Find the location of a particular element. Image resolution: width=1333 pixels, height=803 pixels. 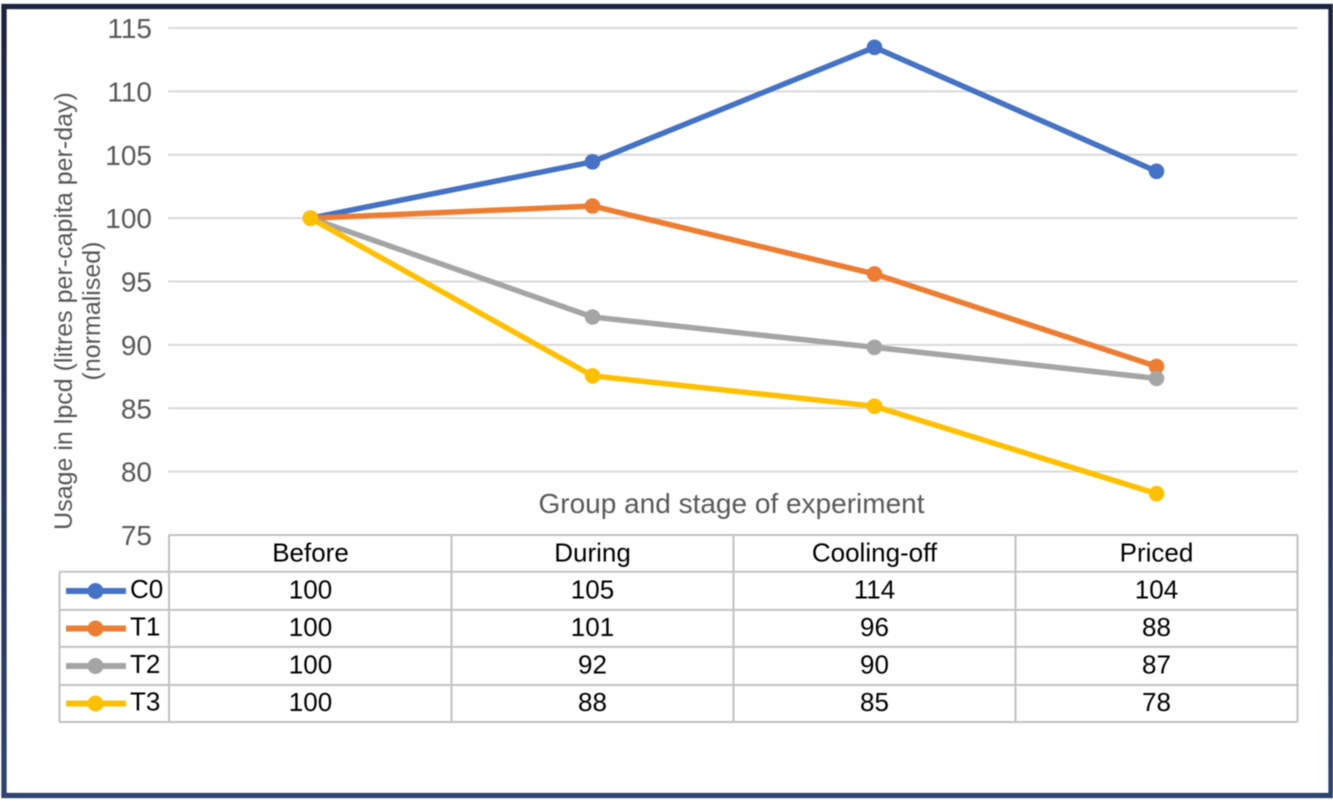

svg-text: C0 is located at coordinates (146, 589).